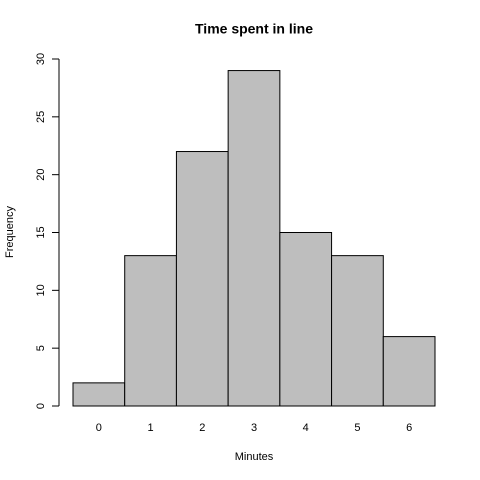 The height and width of the screenshot is (480, 480). I want to click on x-axis-label: Minutes, so click(254, 457).